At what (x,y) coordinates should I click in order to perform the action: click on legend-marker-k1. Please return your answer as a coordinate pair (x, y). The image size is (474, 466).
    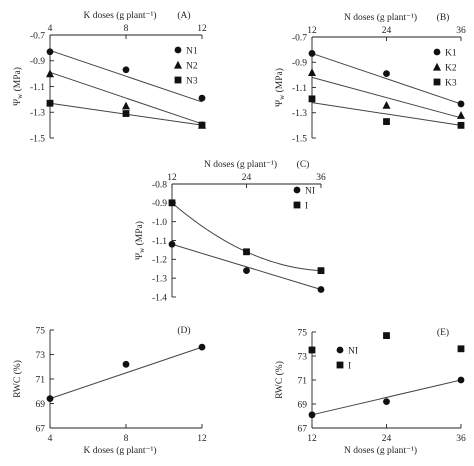
    Looking at the image, I should click on (437, 52).